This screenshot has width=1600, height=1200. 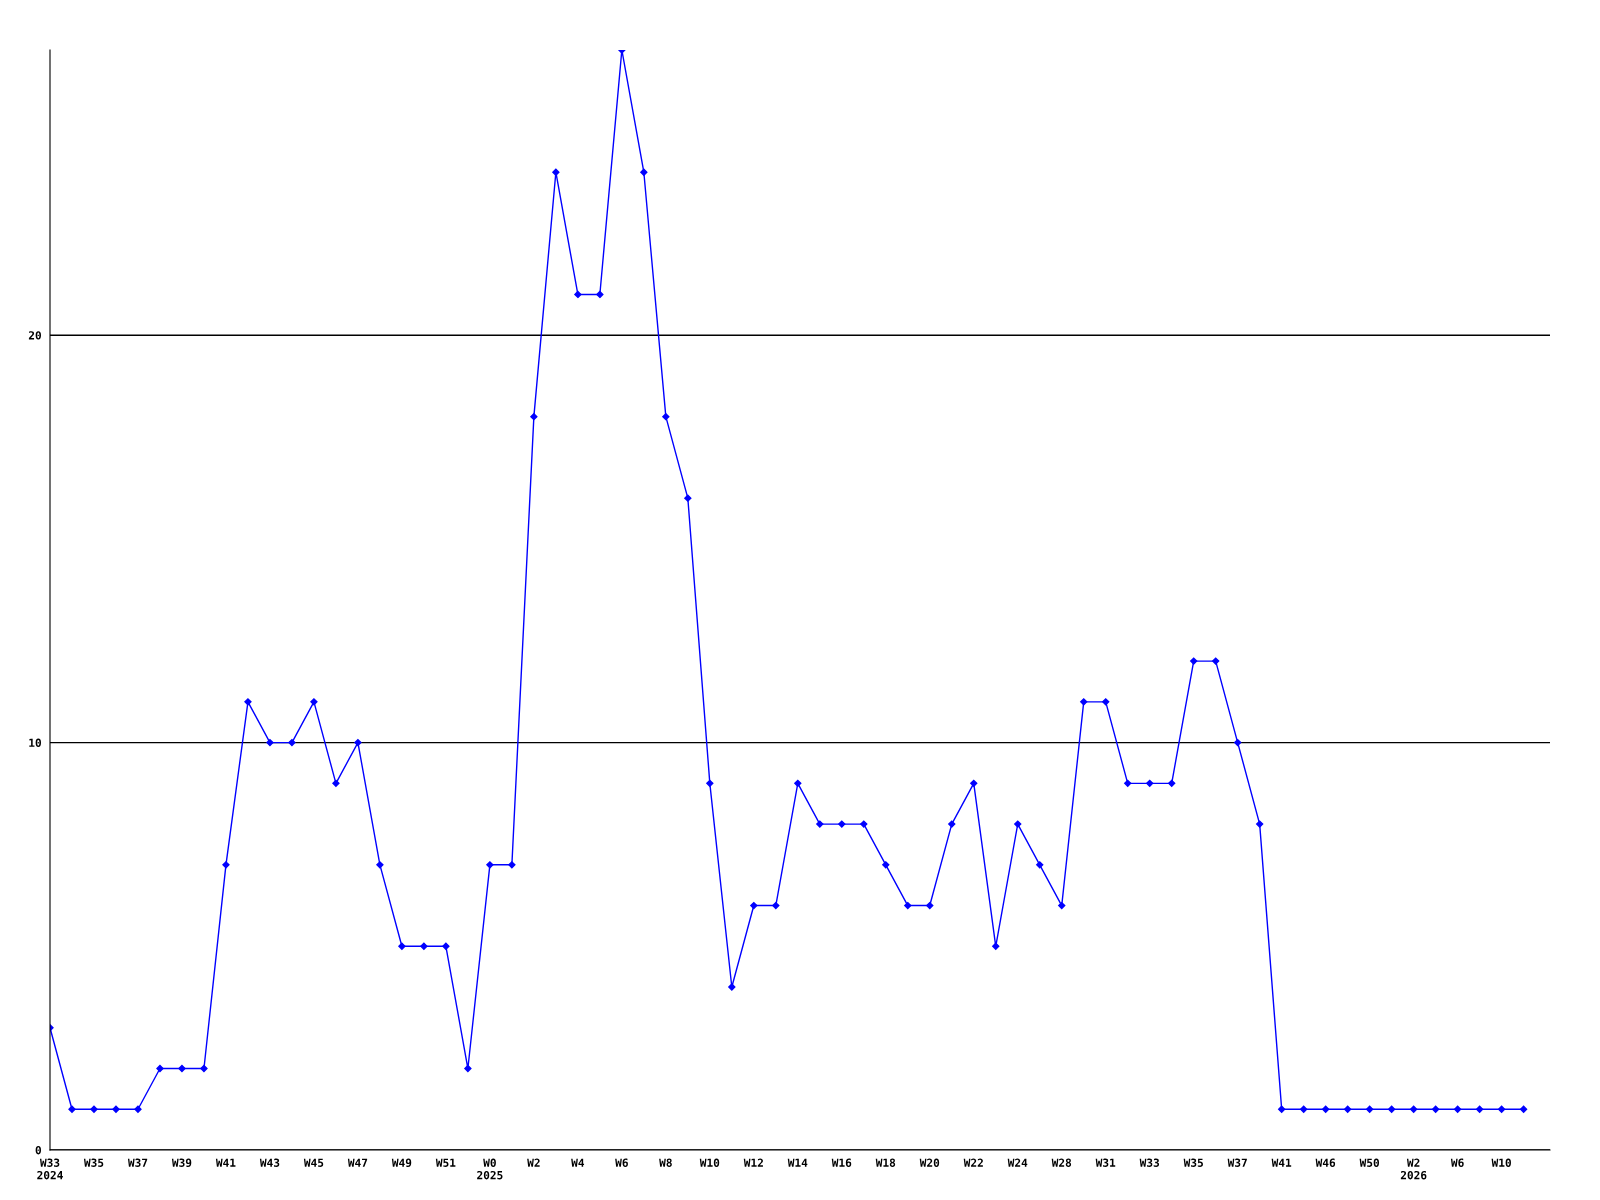 I want to click on x-tick-label: W4, so click(x=578, y=1162).